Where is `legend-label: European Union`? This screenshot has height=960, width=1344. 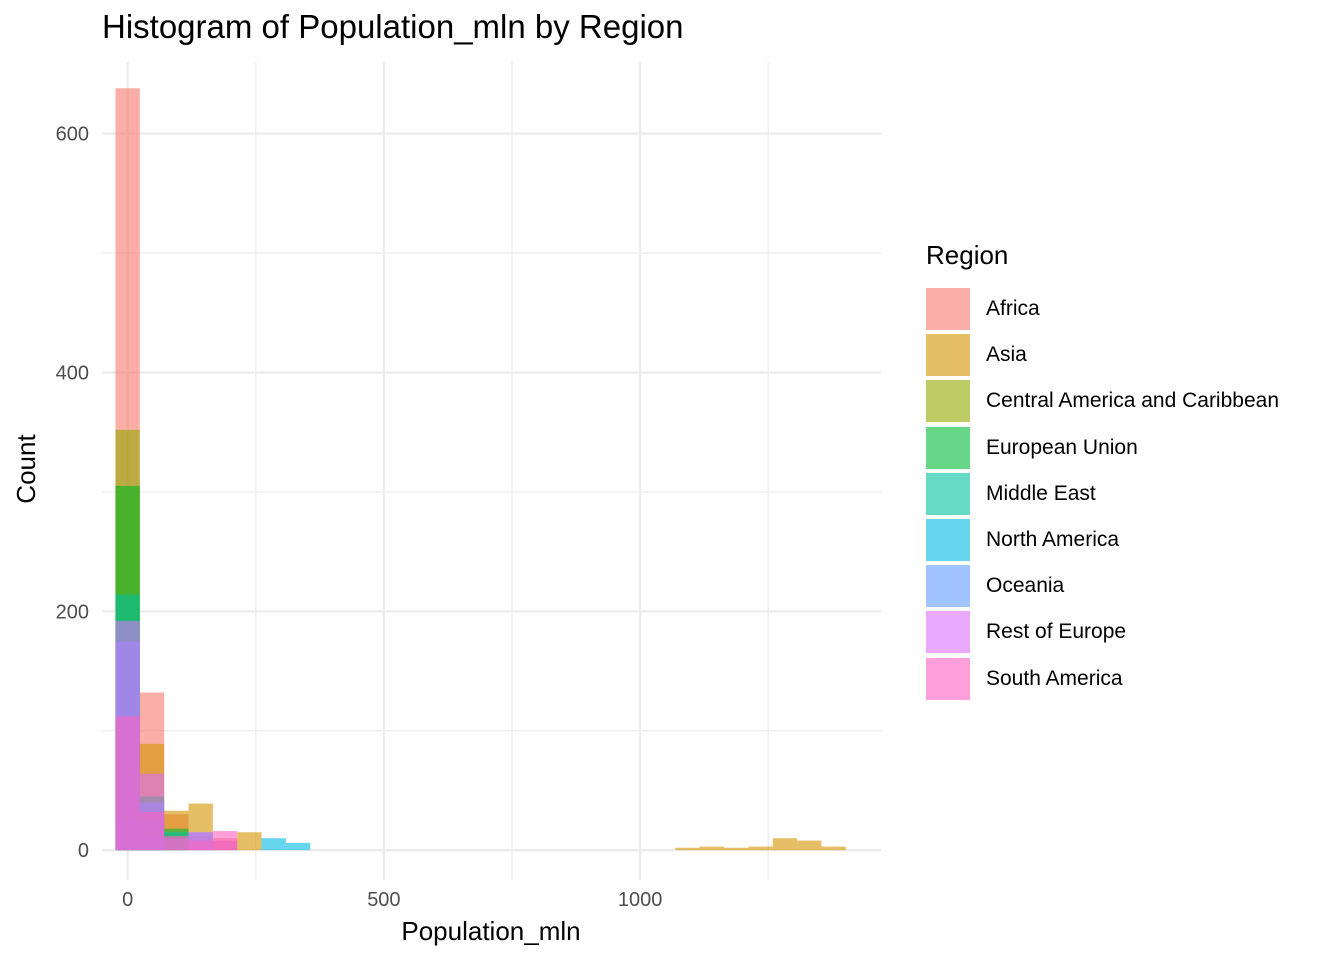
legend-label: European Union is located at coordinates (1062, 447).